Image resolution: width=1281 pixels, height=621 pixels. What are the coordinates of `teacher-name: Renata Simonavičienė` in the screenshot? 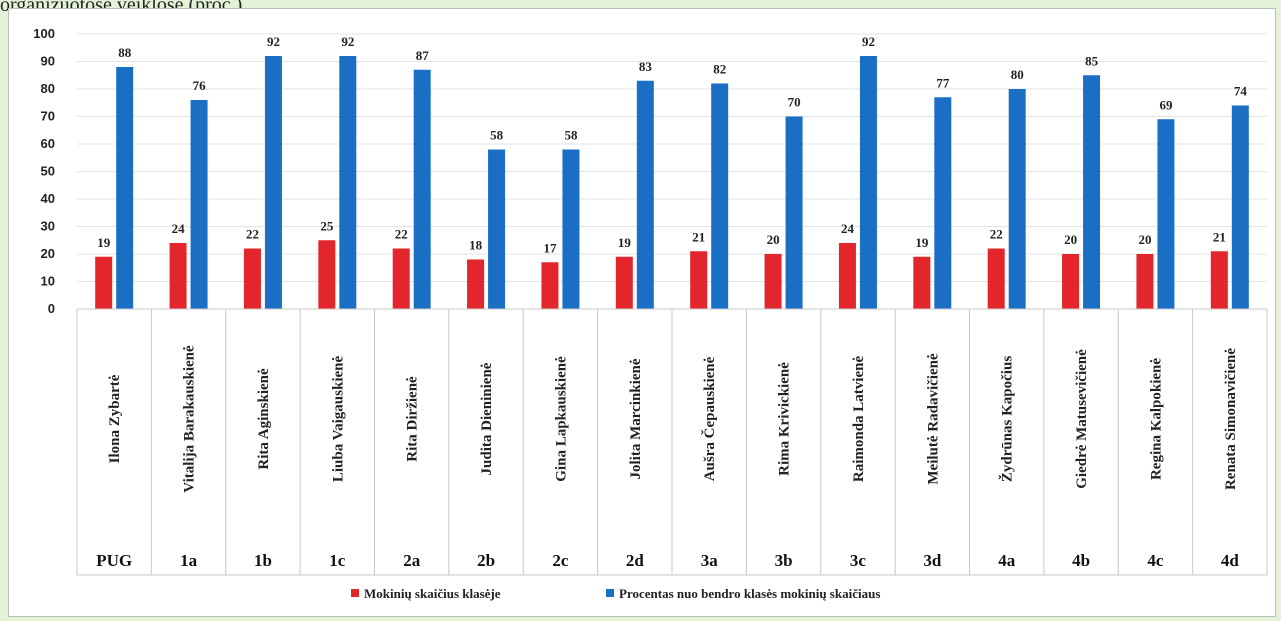 It's located at (1231, 419).